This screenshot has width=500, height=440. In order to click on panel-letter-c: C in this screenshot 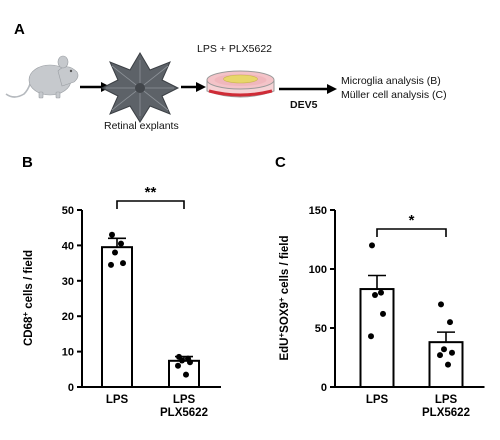, I will do `click(280, 162)`.